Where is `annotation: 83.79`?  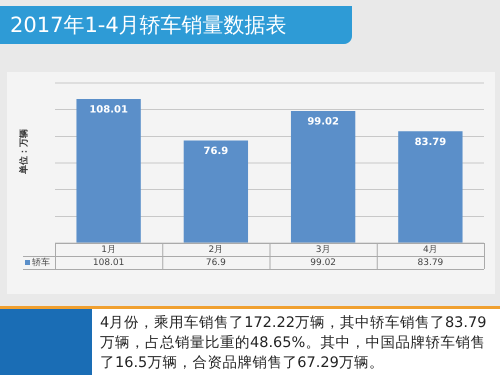
annotation: 83.79 is located at coordinates (430, 142).